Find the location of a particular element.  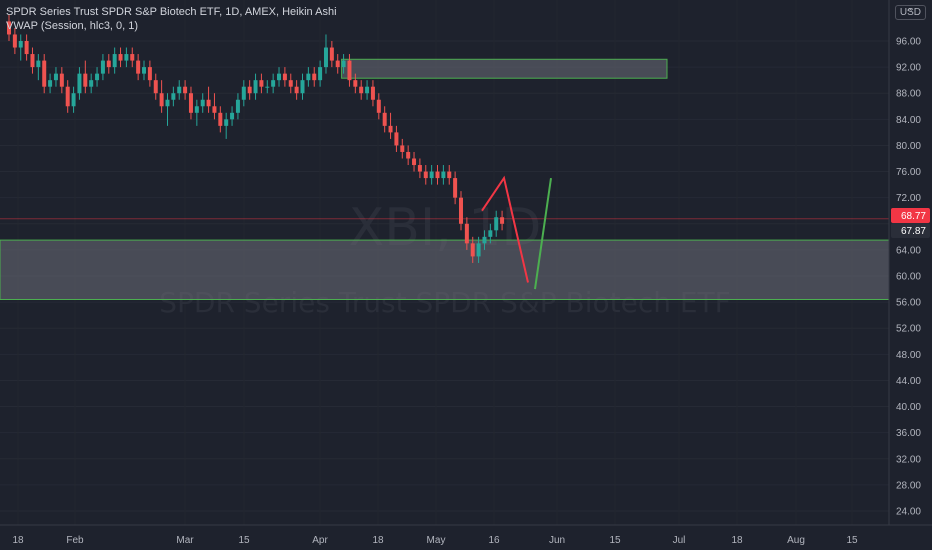

currency-badge: USD is located at coordinates (910, 12).